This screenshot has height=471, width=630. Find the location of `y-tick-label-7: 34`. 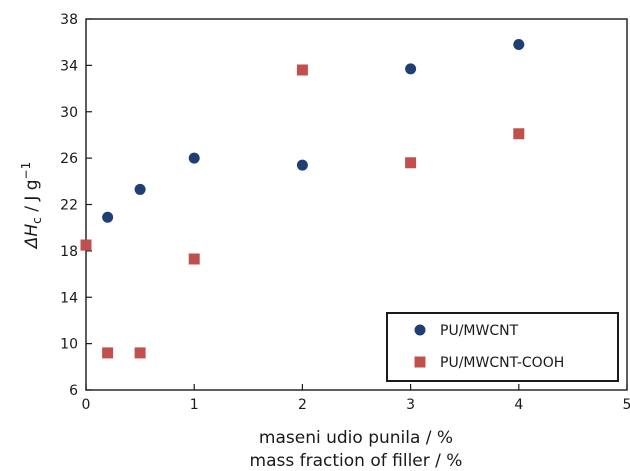

y-tick-label-7: 34 is located at coordinates (69, 66).